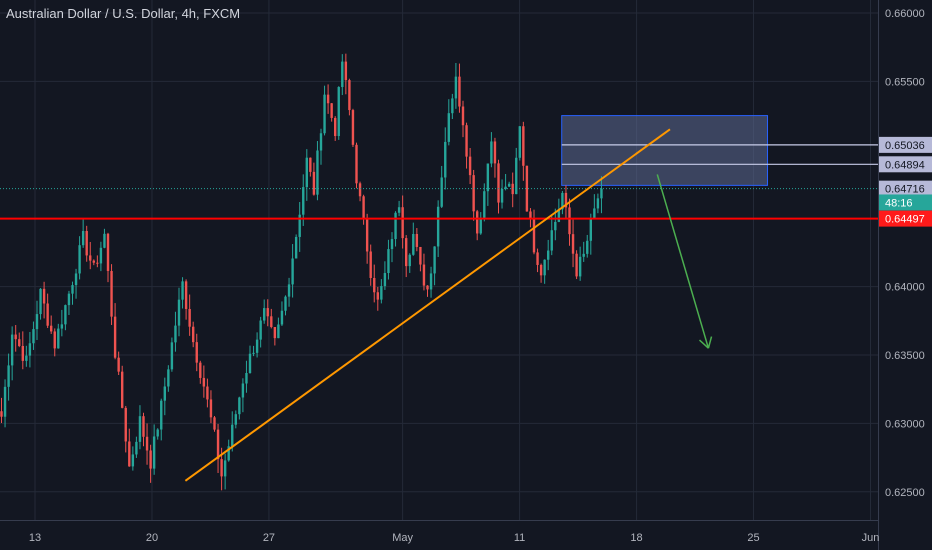 Image resolution: width=932 pixels, height=550 pixels. Describe the element at coordinates (905, 424) in the screenshot. I see `y-tick-label: 0.63000` at that location.